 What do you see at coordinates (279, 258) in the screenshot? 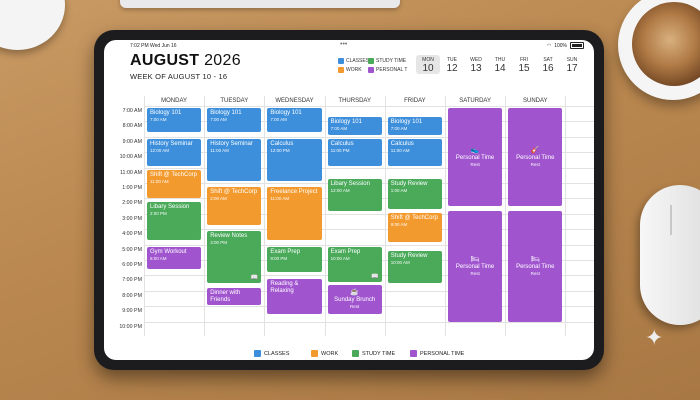
I see `event-time: 9:00 PM` at bounding box center [279, 258].